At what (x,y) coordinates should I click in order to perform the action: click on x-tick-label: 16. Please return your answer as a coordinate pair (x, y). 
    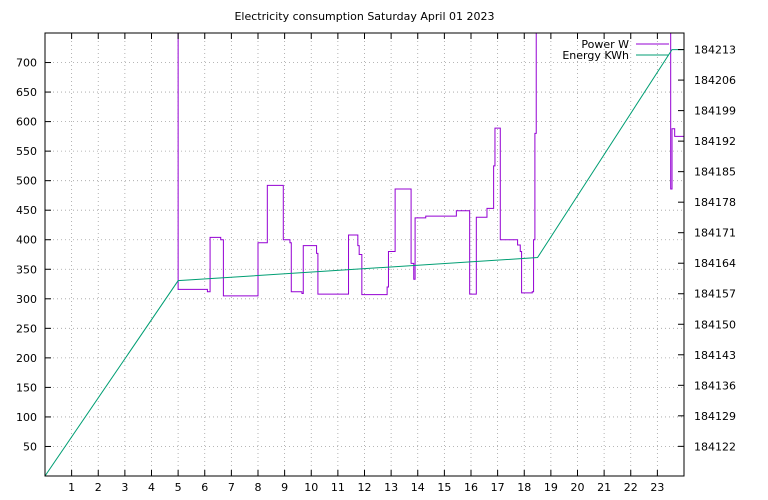
    Looking at the image, I should click on (471, 487).